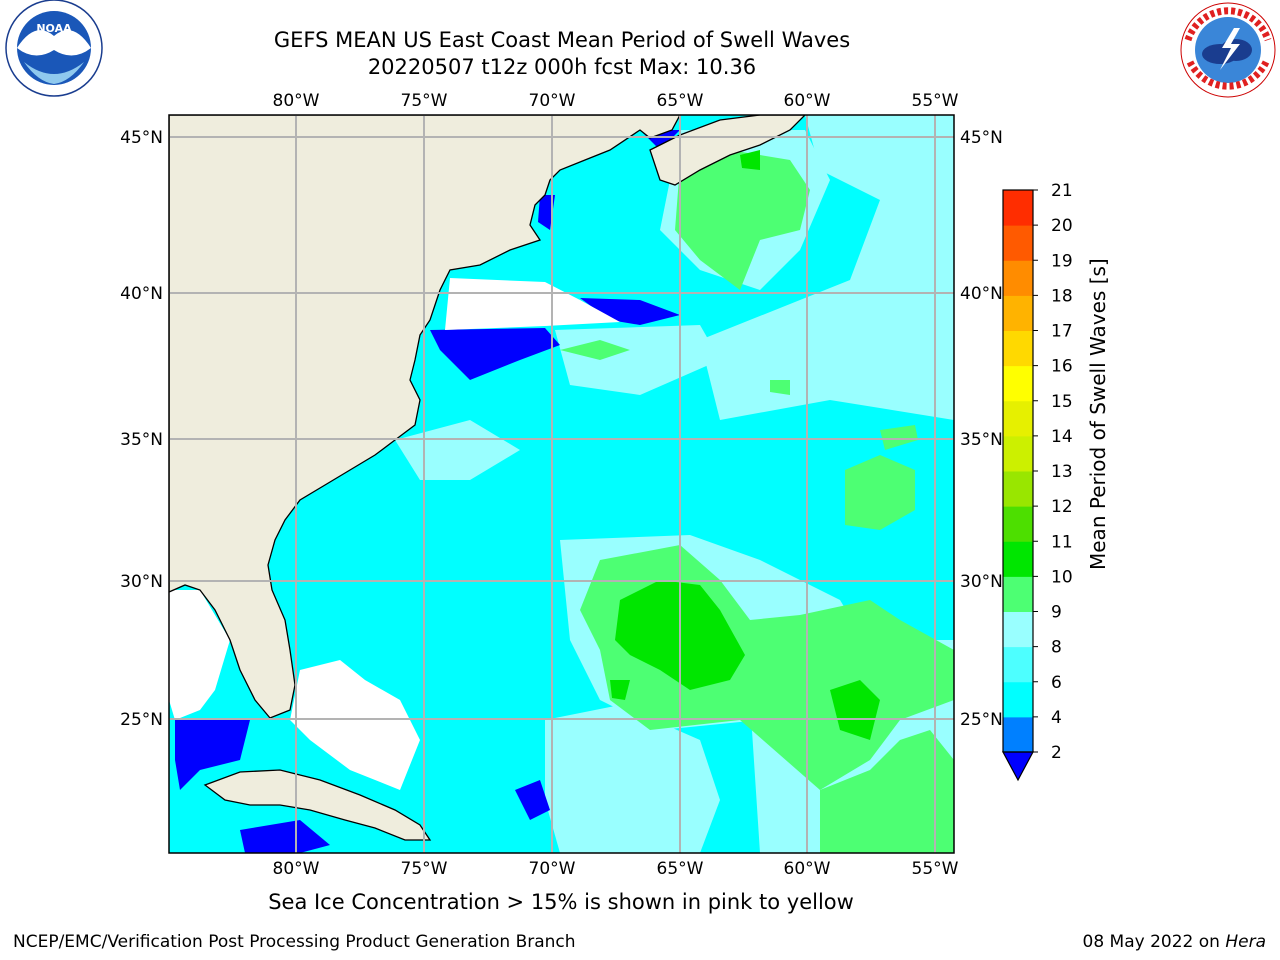 The image size is (1280, 960). Describe the element at coordinates (54, 48) in the screenshot. I see `noaa-logo: NOAA` at that location.